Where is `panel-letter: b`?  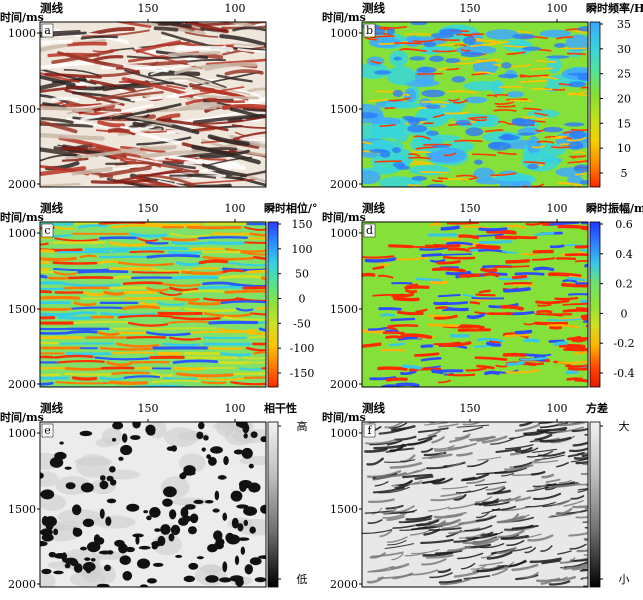 panel-letter: b is located at coordinates (369, 30).